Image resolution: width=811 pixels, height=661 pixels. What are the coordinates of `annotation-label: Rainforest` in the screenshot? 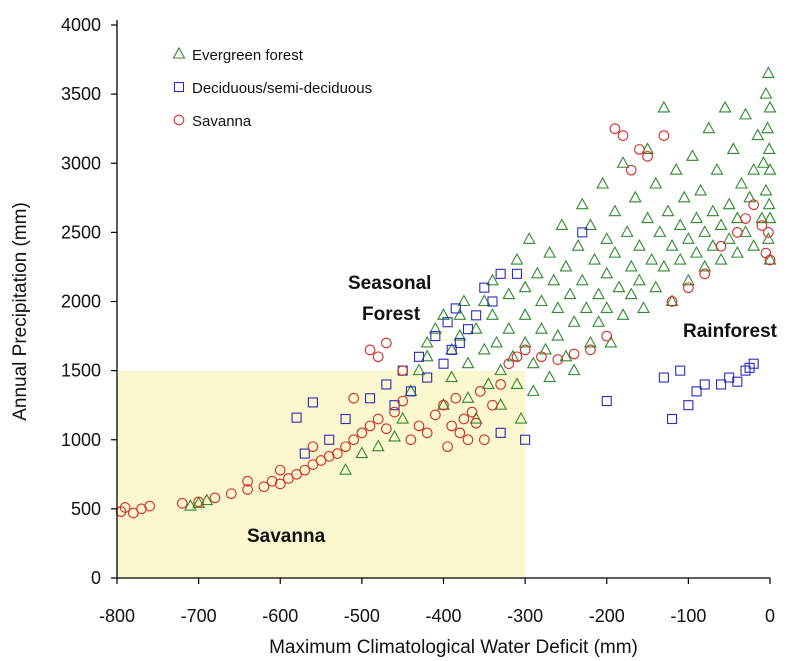 It's located at (730, 331).